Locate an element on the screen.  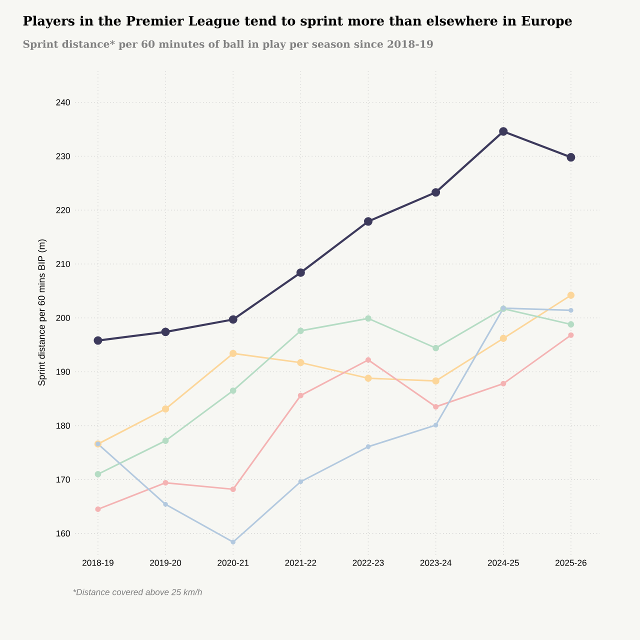
x-tick-label: 2025-26 is located at coordinates (570, 563).